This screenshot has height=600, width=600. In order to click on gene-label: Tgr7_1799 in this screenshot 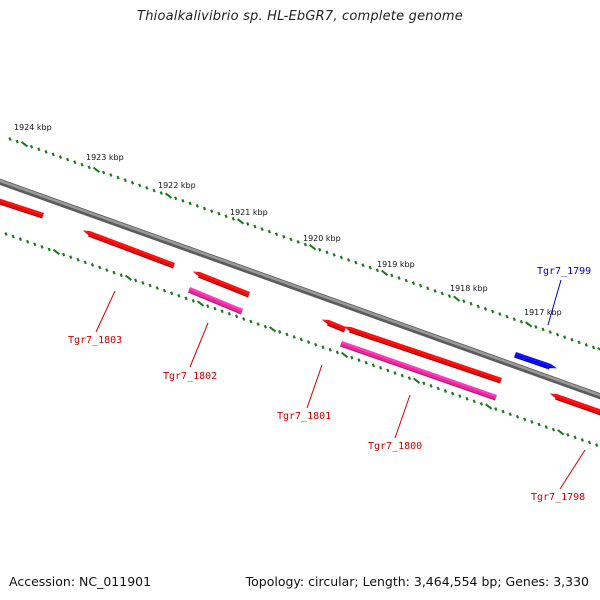, I will do `click(564, 271)`.